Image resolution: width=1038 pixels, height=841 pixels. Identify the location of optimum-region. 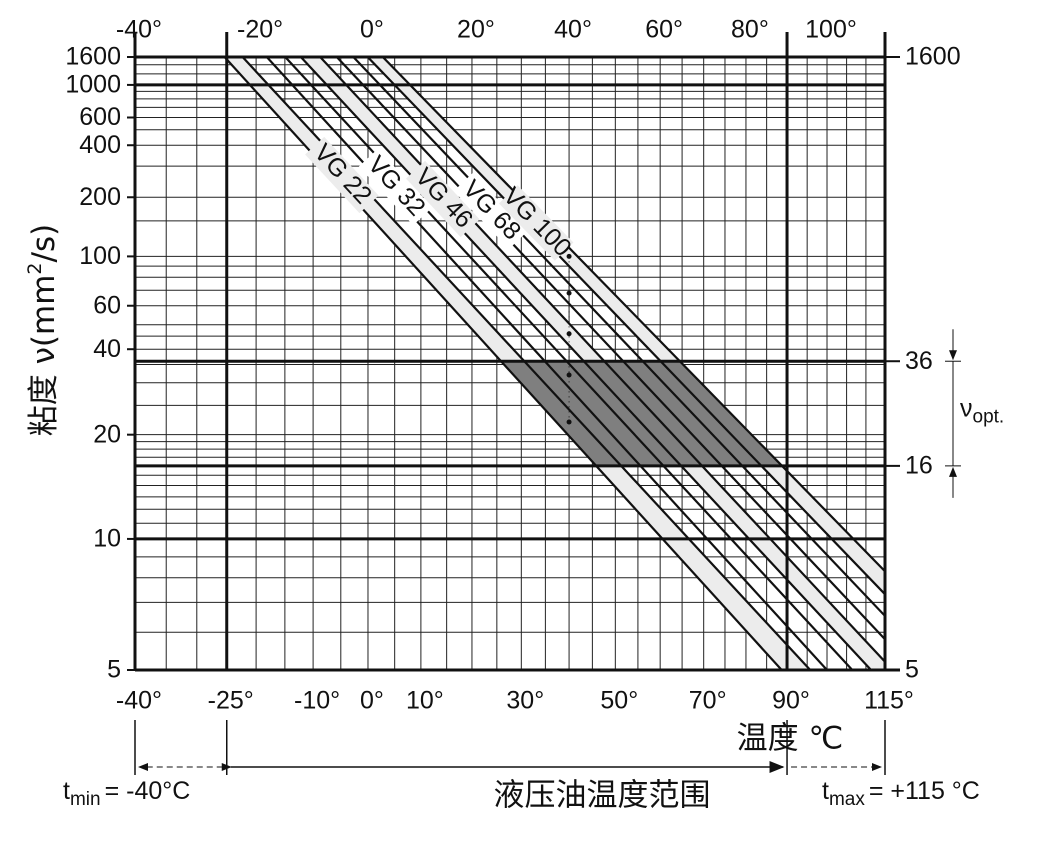
(642, 413).